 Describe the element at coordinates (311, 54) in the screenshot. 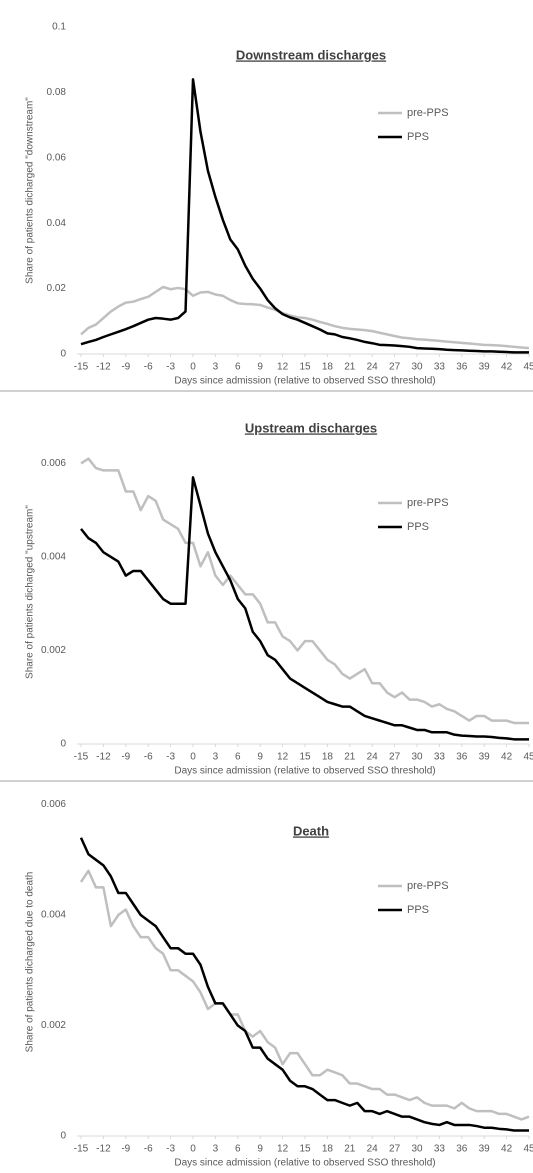

I see `chart-title: Downstream discharges` at that location.